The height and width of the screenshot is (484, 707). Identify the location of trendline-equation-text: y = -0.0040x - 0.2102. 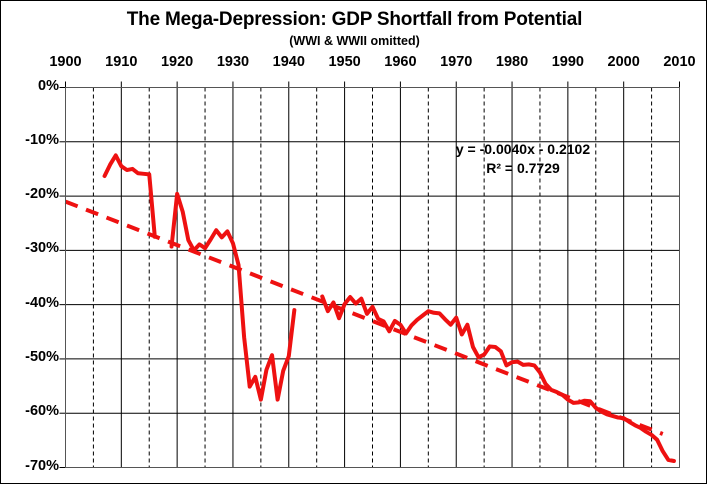
(523, 149).